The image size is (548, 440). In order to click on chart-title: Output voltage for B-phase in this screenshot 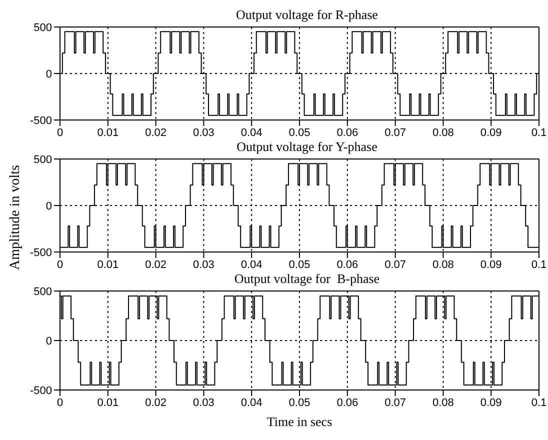, I will do `click(307, 278)`.